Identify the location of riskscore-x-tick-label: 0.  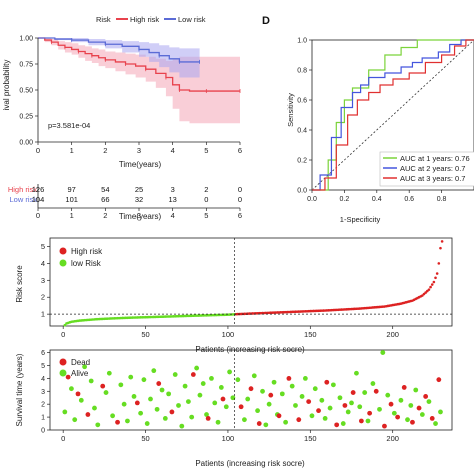
(63, 334).